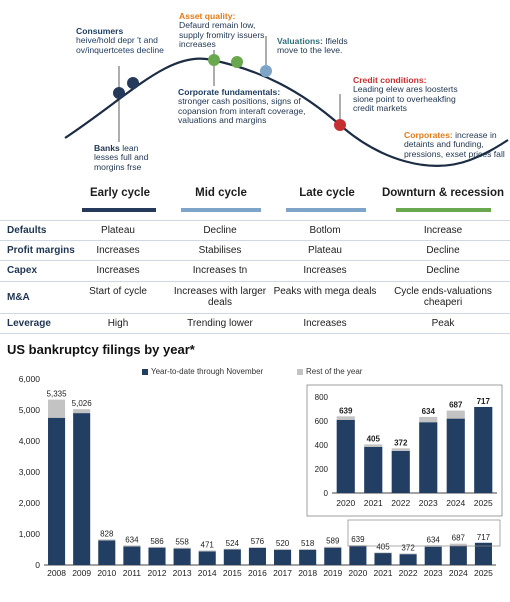 The height and width of the screenshot is (602, 510). What do you see at coordinates (121, 157) in the screenshot?
I see `banks-text: lean lesses full and morgins frse` at bounding box center [121, 157].